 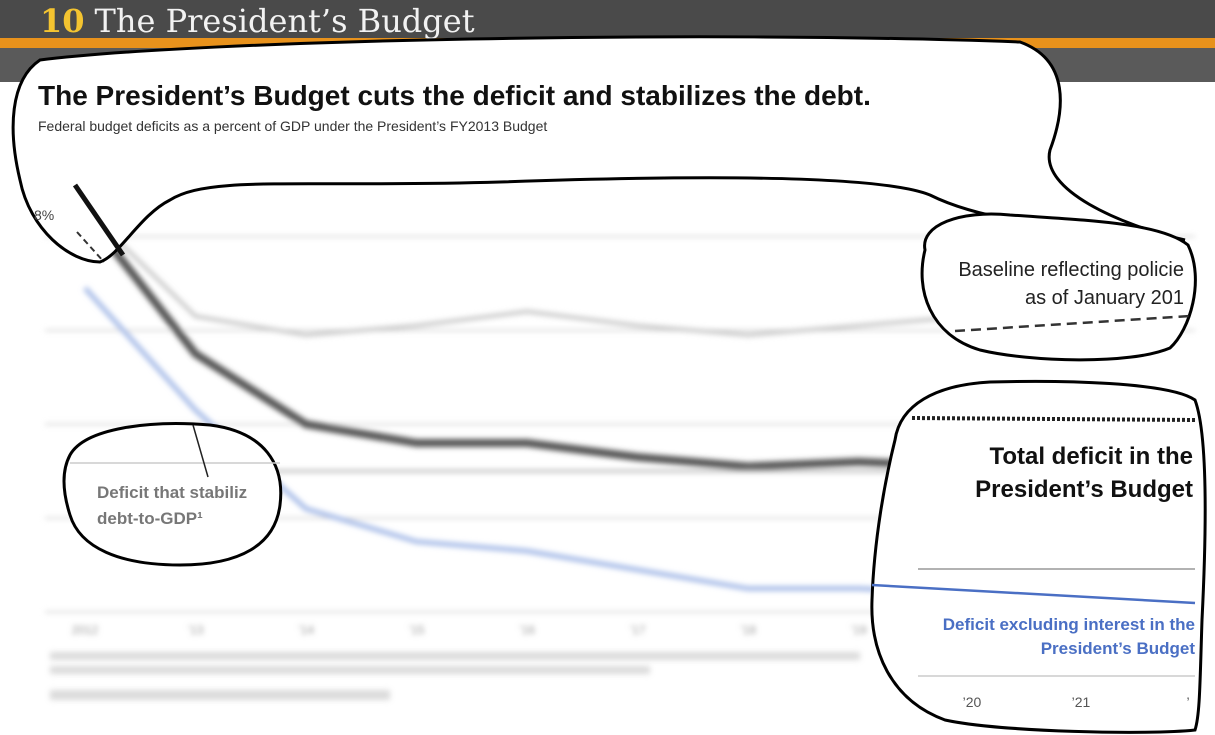 I want to click on x-tick-label-blurred: ’17, so click(x=637, y=630).